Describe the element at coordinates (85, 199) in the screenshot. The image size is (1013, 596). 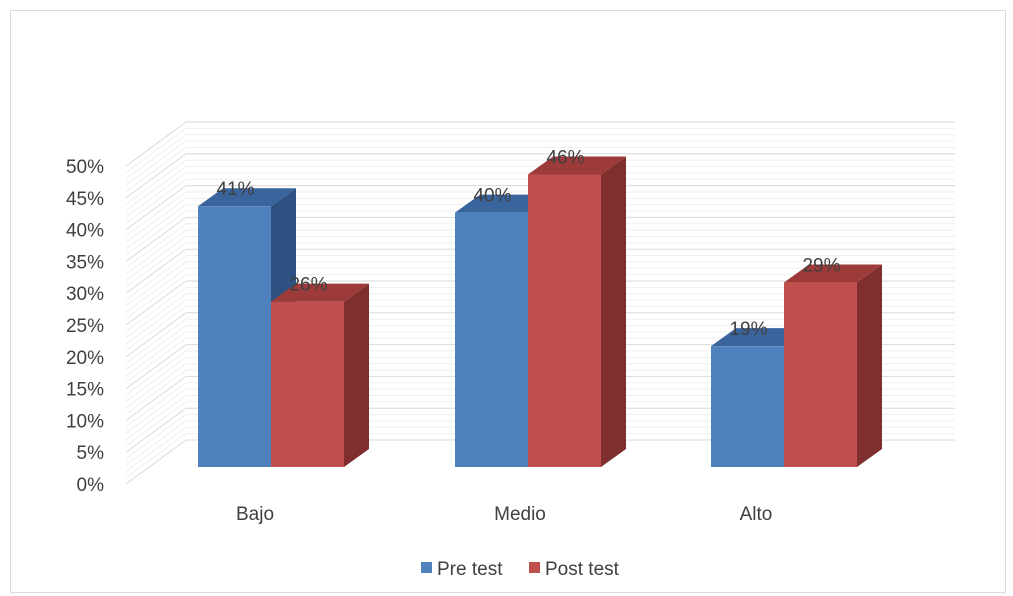
I see `y-tick-label: 45%` at that location.